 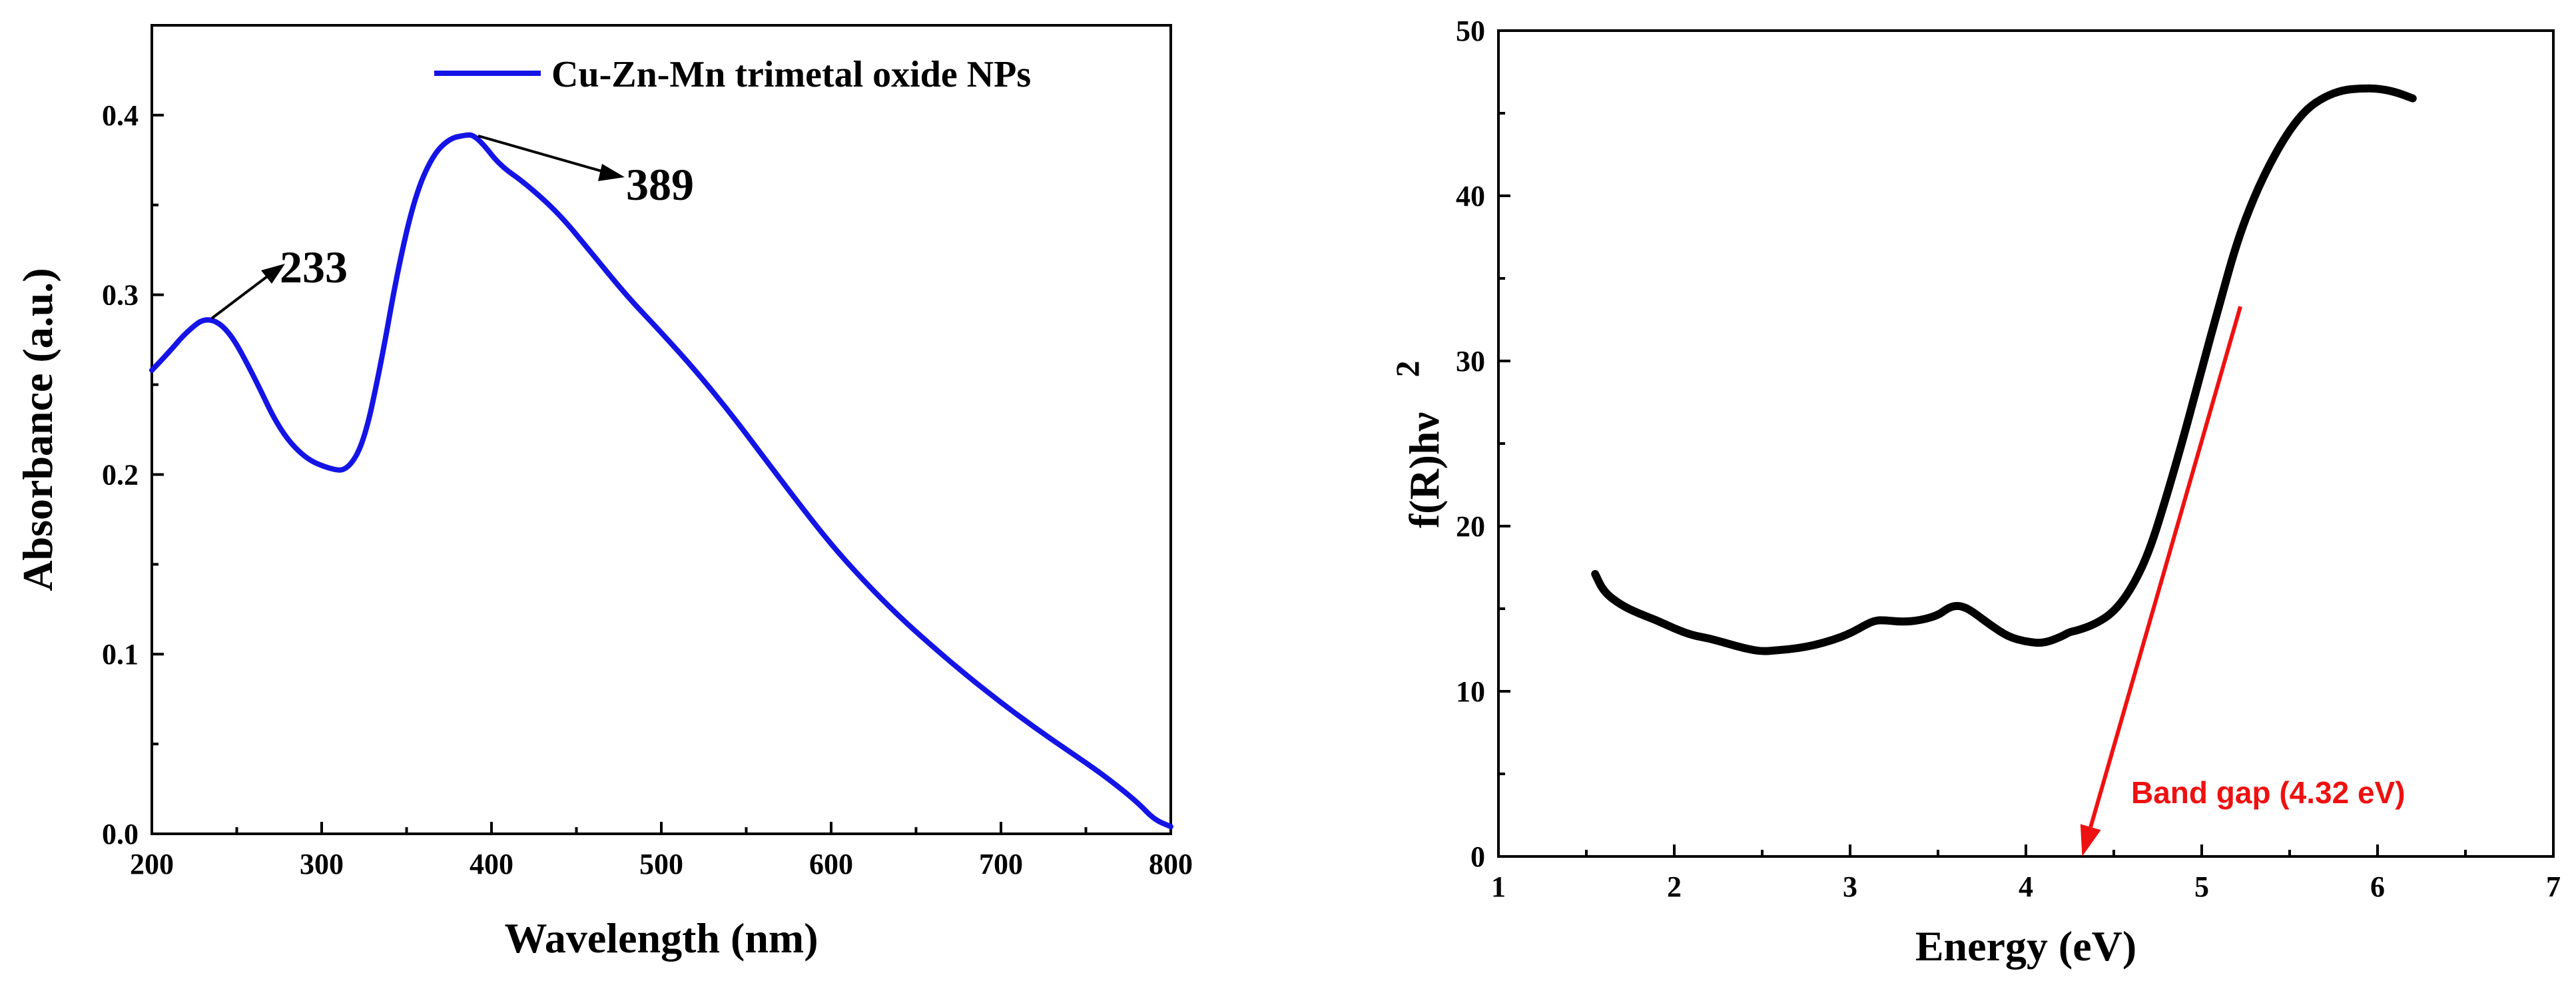 I want to click on bandgap-x-tick-label: 7, so click(x=2553, y=886).